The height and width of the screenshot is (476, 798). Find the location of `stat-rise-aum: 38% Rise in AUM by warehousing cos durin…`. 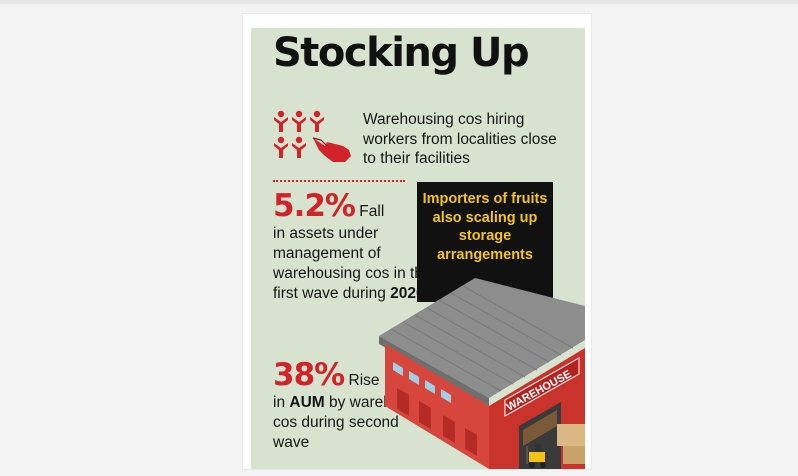

stat-rise-aum: 38% Rise in AUM by warehousing cos durin… is located at coordinates (355, 405).